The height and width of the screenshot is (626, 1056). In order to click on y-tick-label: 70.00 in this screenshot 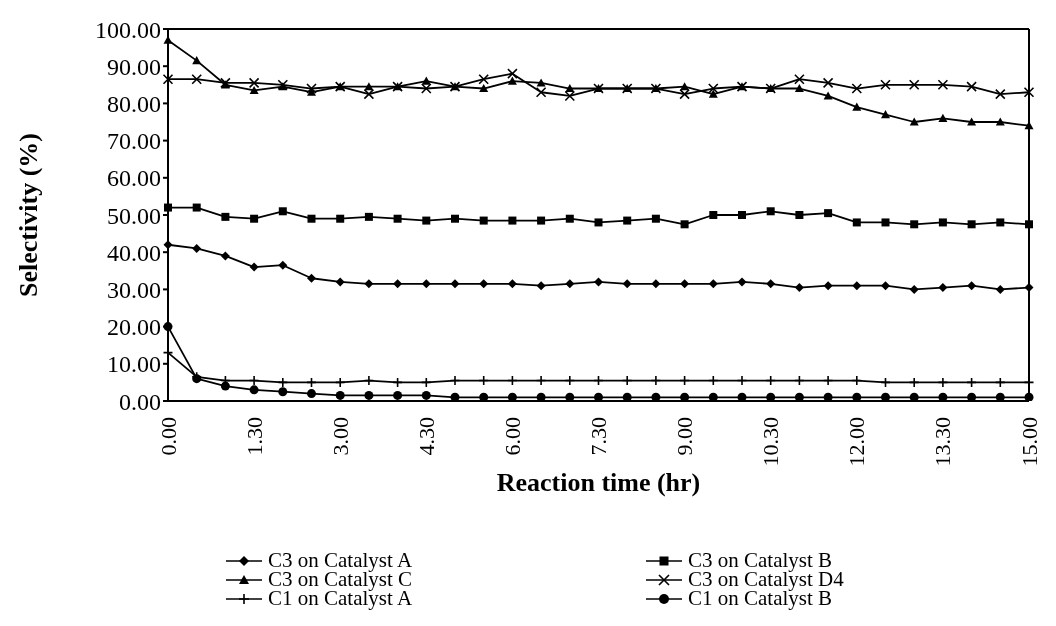, I will do `click(134, 141)`.